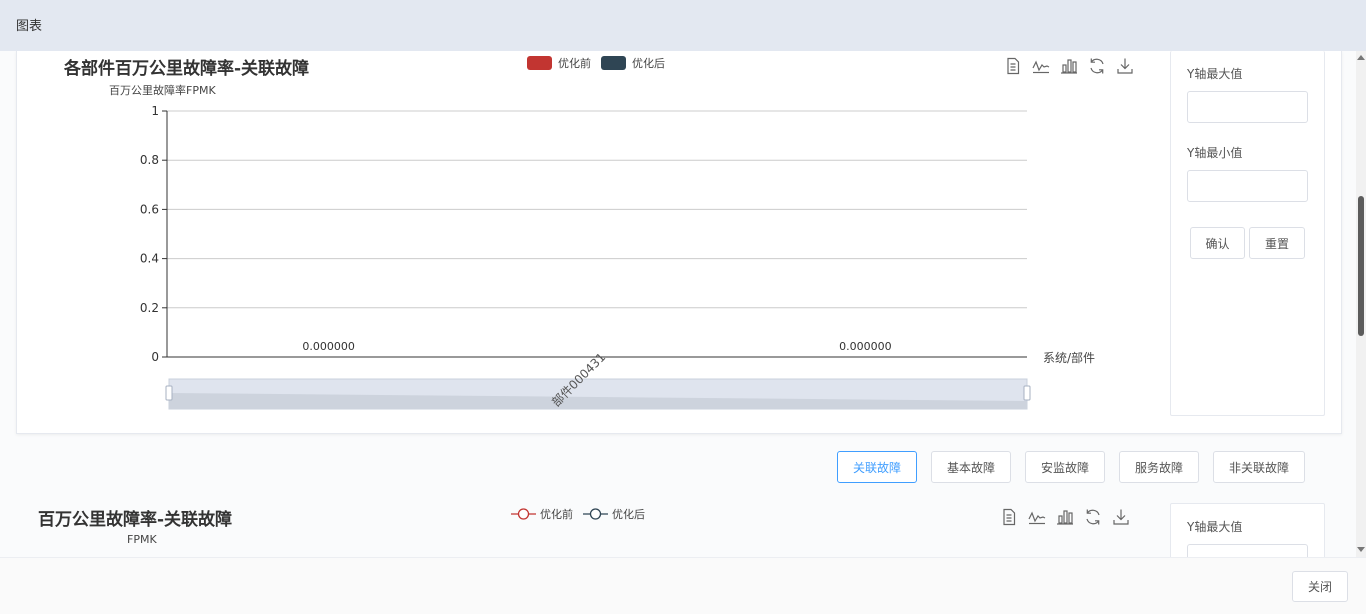 The height and width of the screenshot is (614, 1366). I want to click on chart1-xaxis-label: 系统/部件, so click(1069, 358).